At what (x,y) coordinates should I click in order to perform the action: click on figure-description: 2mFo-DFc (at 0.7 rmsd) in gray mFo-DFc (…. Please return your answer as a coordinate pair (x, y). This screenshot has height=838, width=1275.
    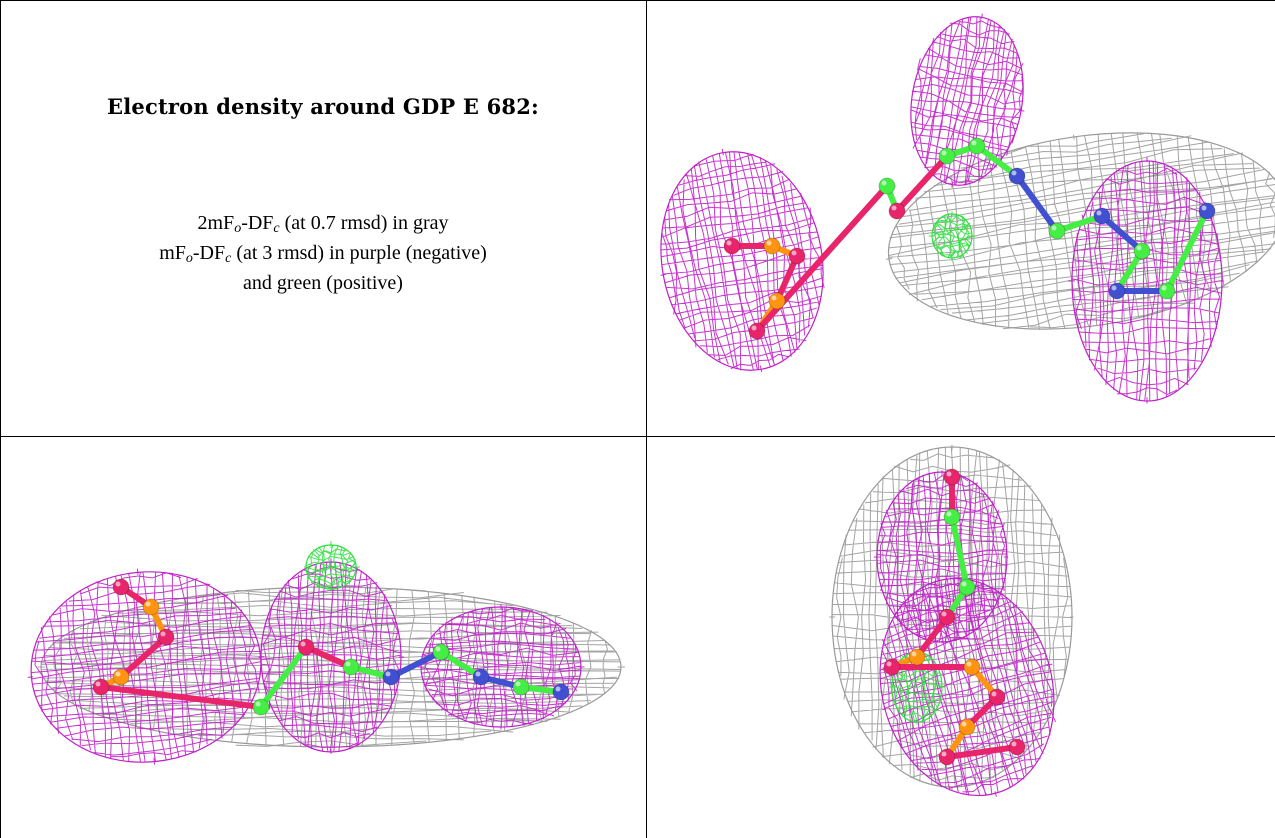
    Looking at the image, I should click on (323, 253).